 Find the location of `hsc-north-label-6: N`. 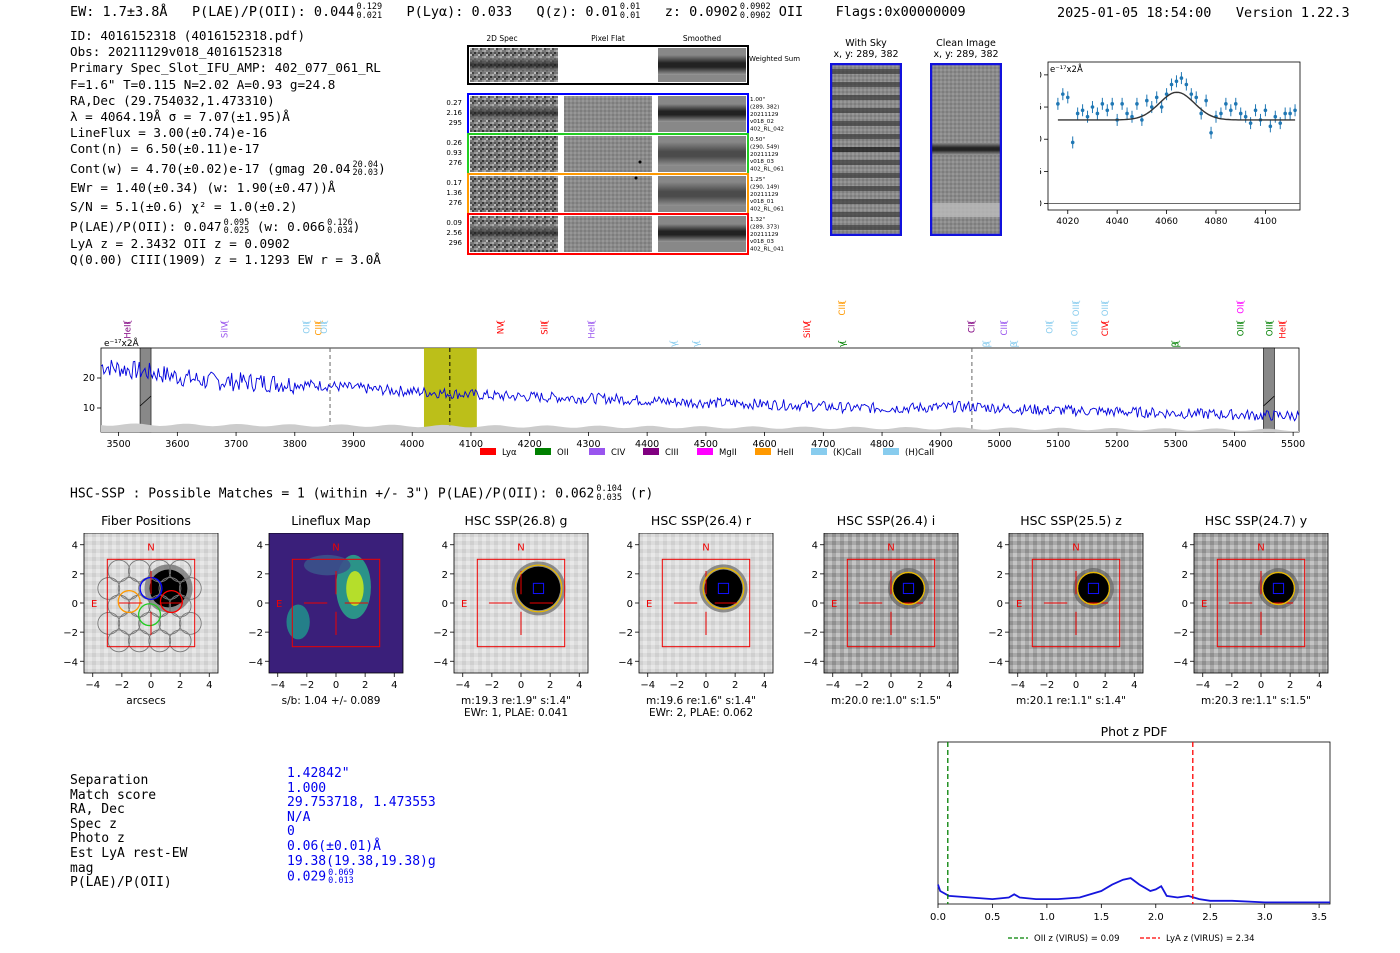

hsc-north-label-6: N is located at coordinates (1260, 548).